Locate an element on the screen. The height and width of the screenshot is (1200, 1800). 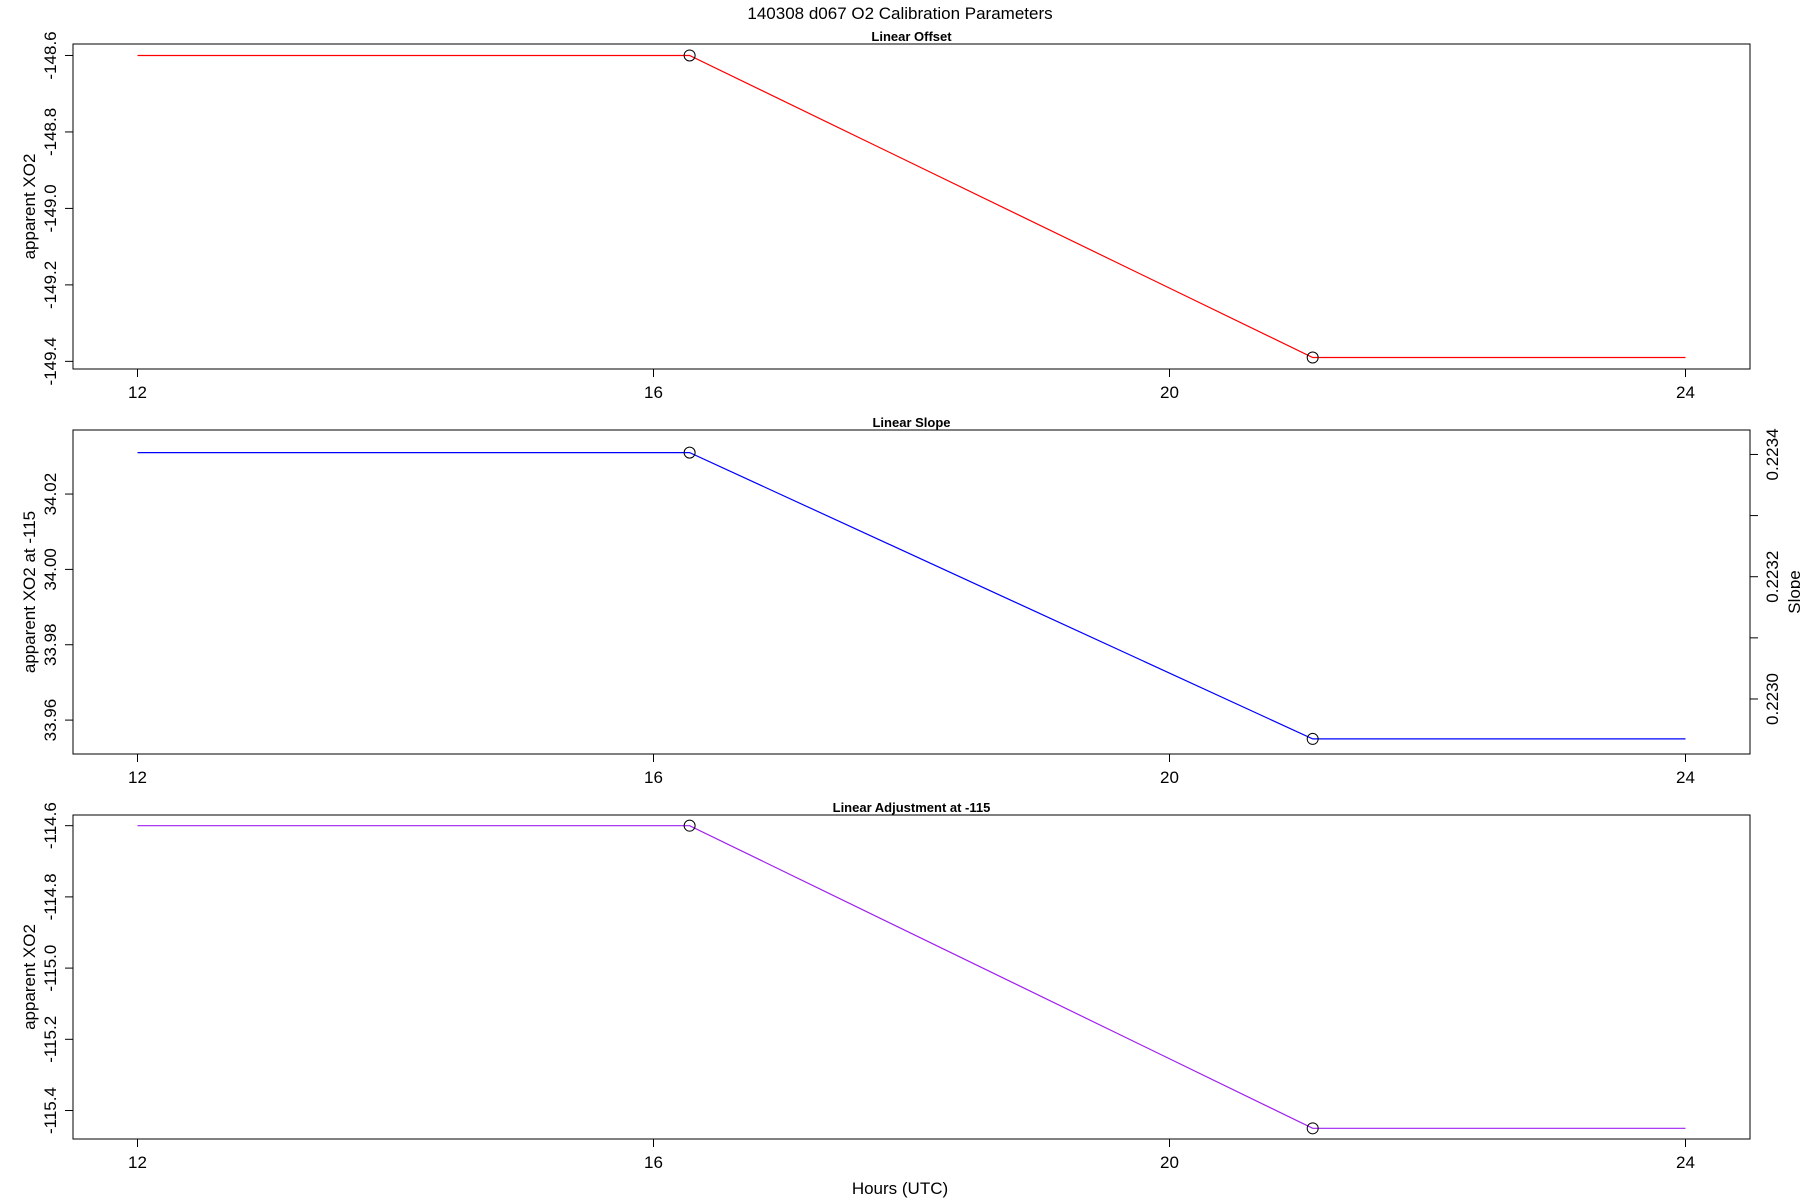
y-axis-label: apparent XO2 at -115 is located at coordinates (29, 592).